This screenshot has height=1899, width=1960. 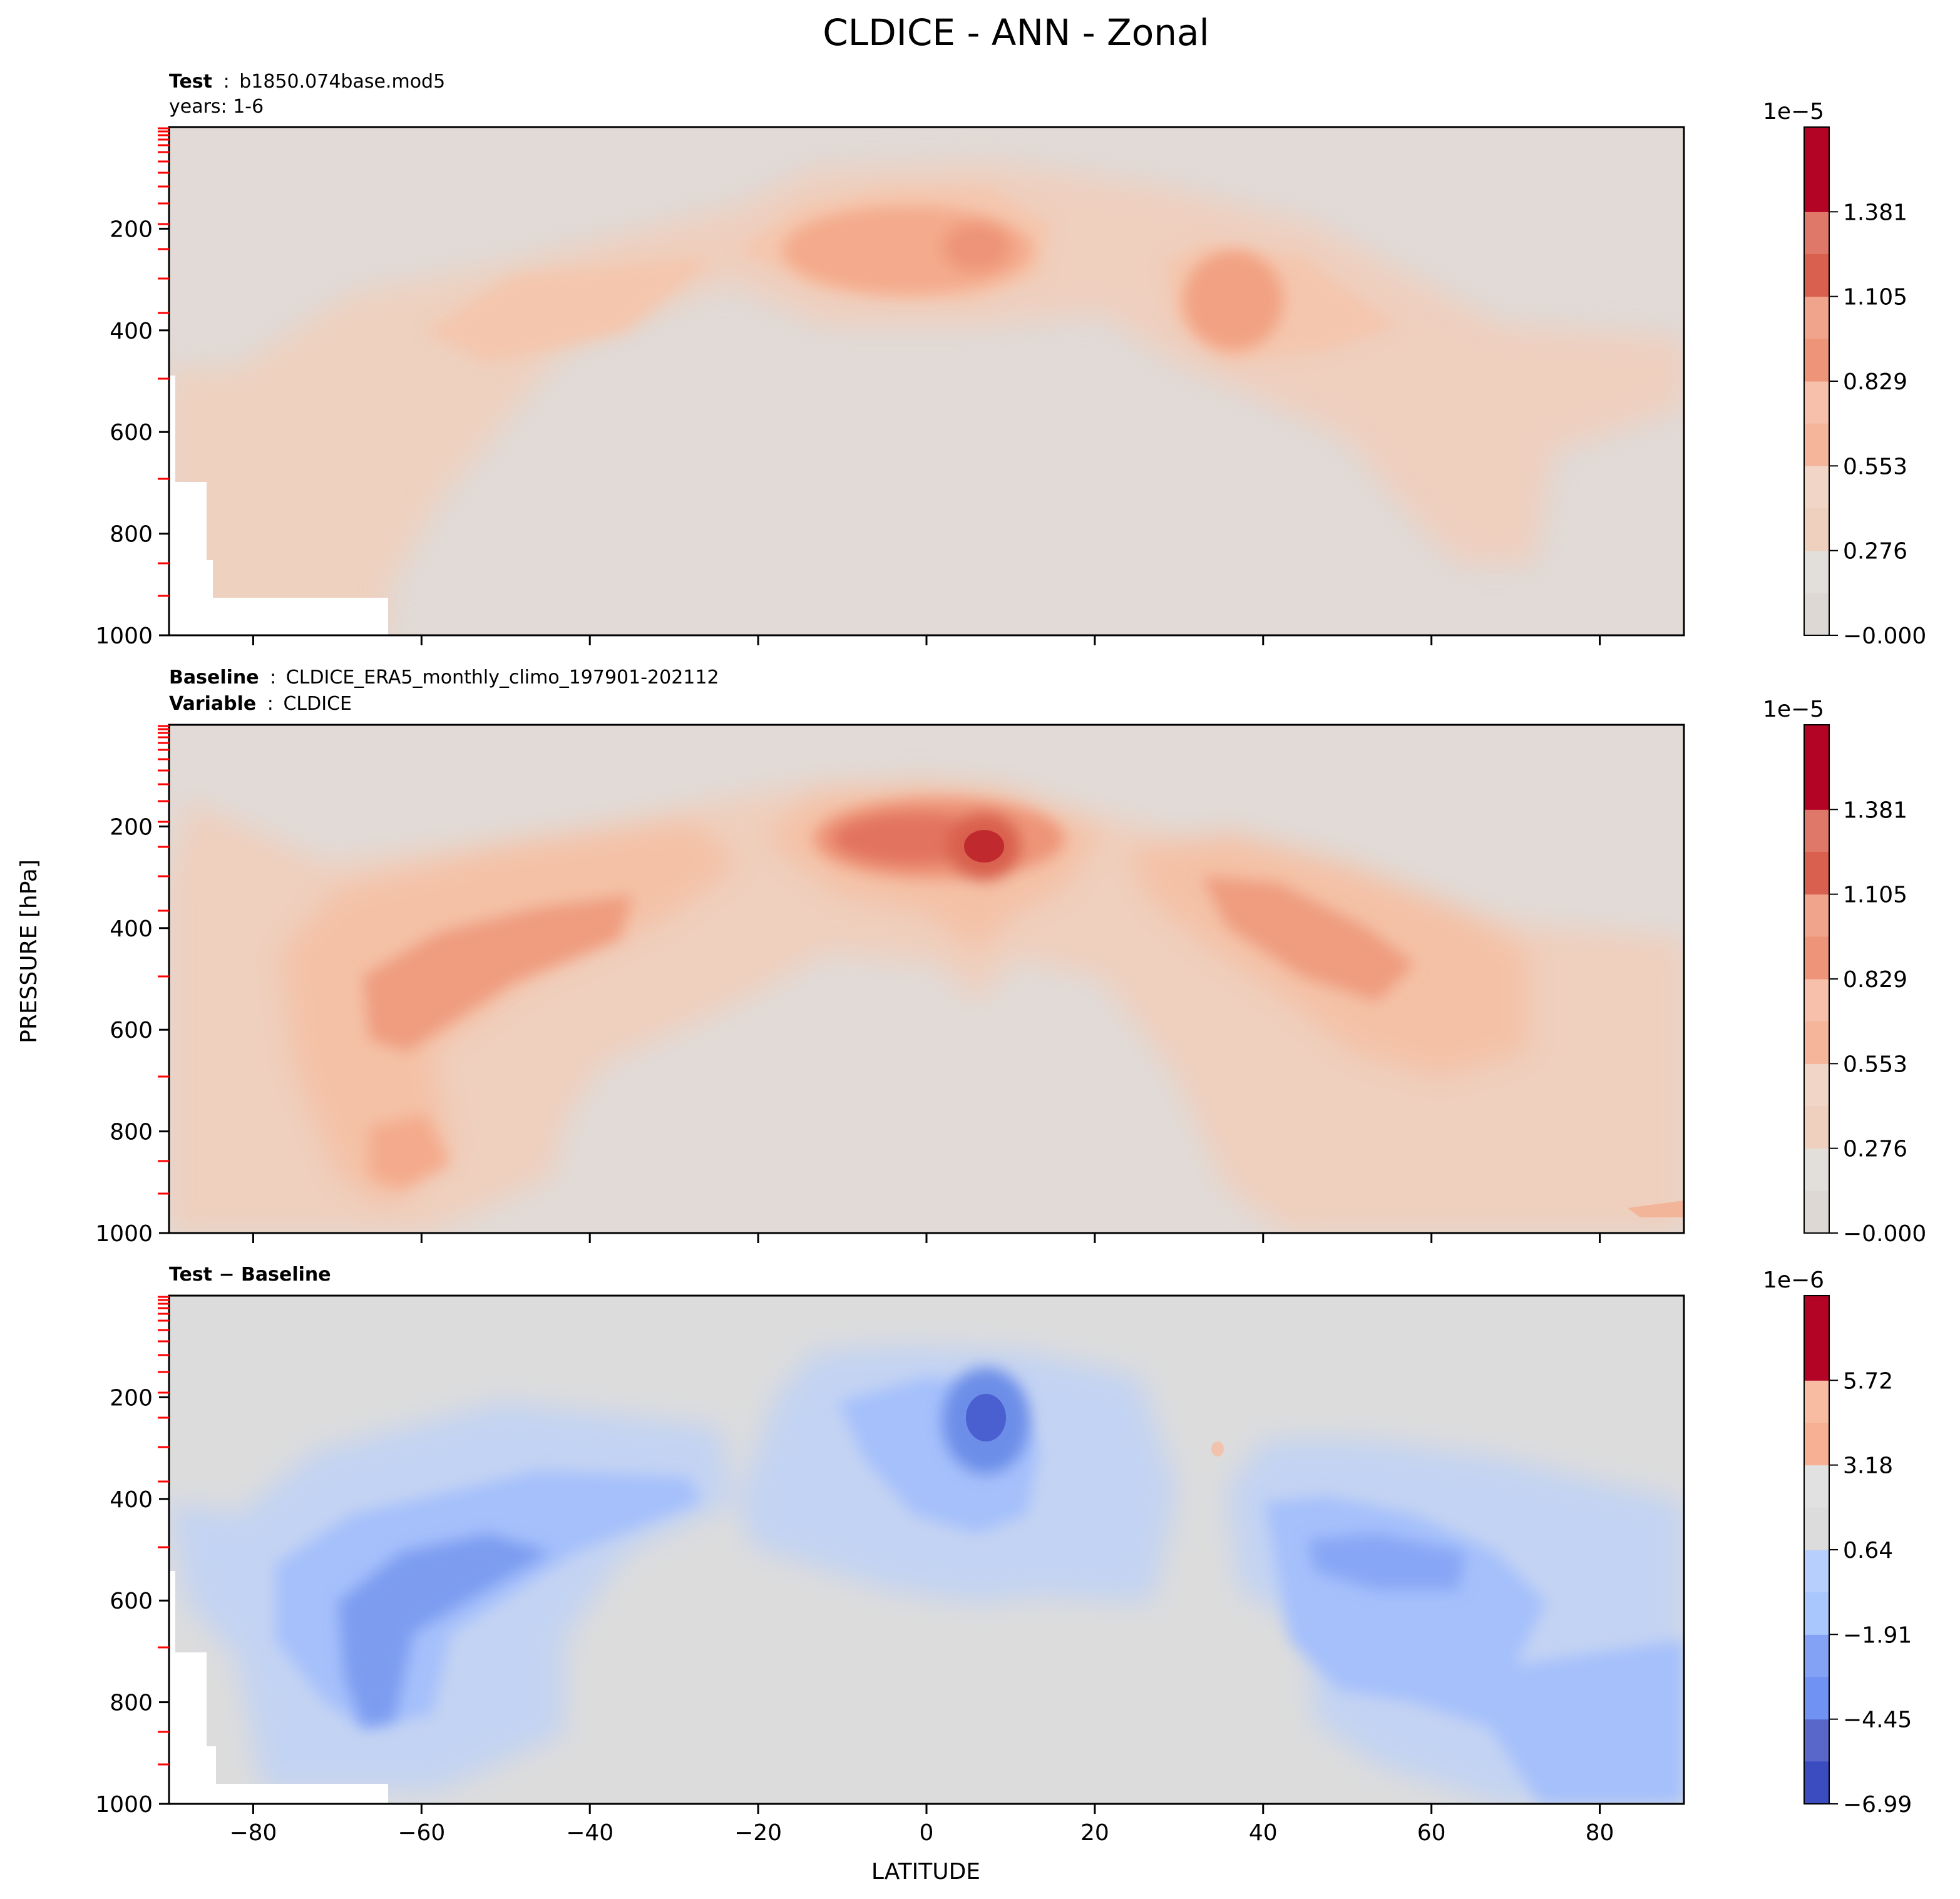 I want to click on colorbar-tick-label: −4.45, so click(x=1877, y=1720).